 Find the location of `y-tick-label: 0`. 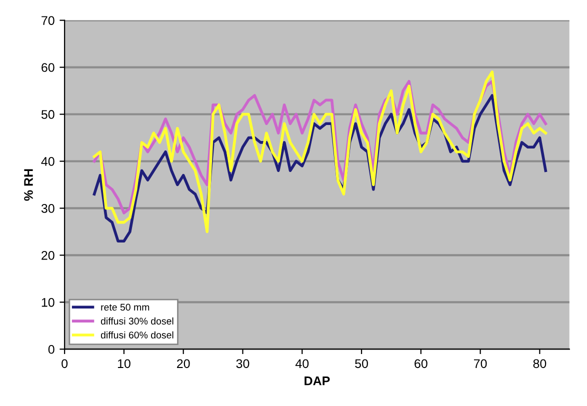

y-tick-label: 0 is located at coordinates (51, 349).